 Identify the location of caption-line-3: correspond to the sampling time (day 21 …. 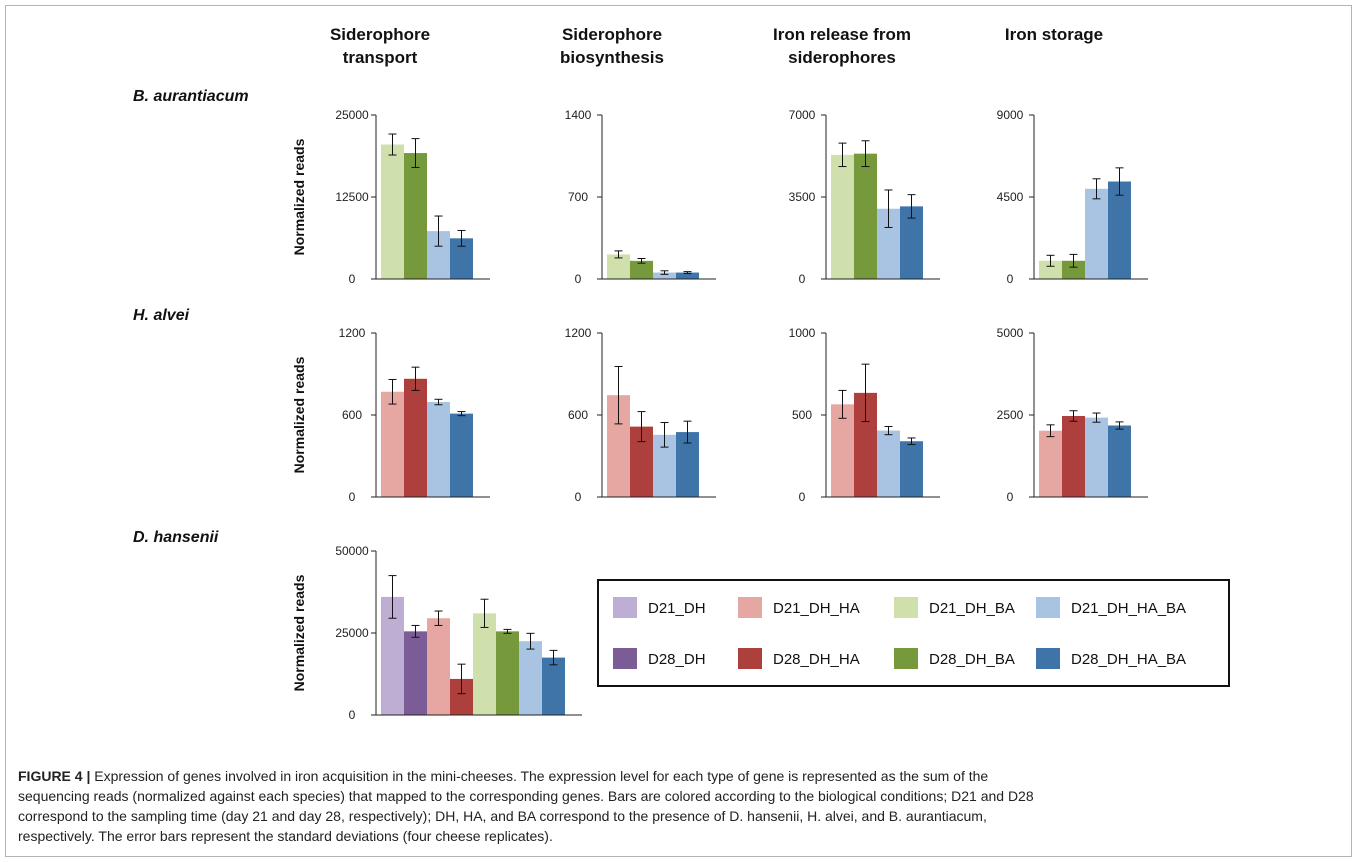
(502, 816).